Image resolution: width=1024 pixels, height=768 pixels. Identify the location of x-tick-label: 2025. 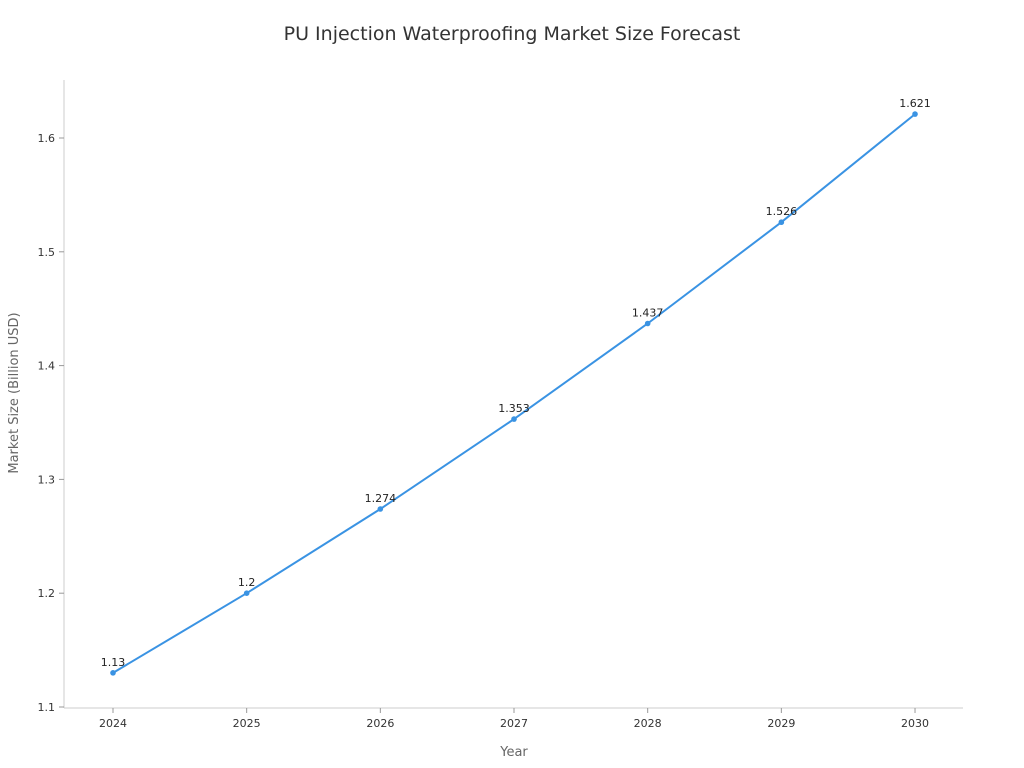
(247, 723).